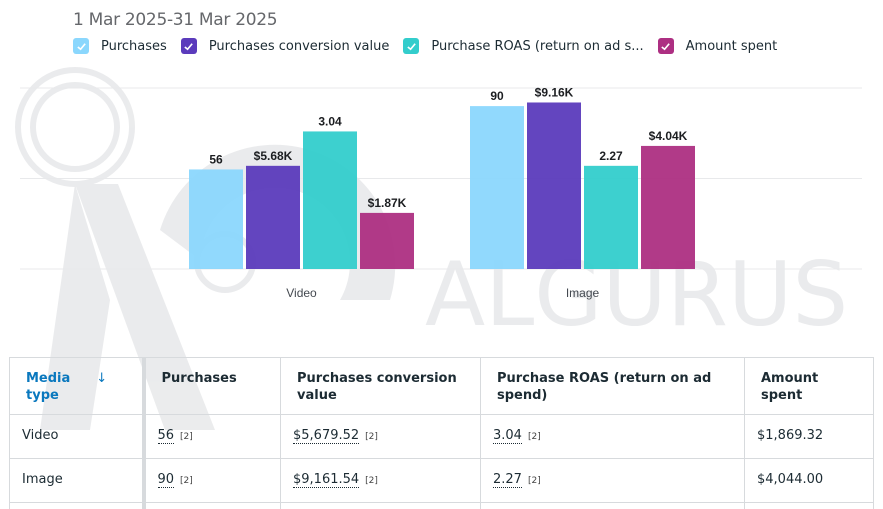  What do you see at coordinates (613, 386) in the screenshot?
I see `column-header-roas: Purchase ROAS (return on ad spend)` at bounding box center [613, 386].